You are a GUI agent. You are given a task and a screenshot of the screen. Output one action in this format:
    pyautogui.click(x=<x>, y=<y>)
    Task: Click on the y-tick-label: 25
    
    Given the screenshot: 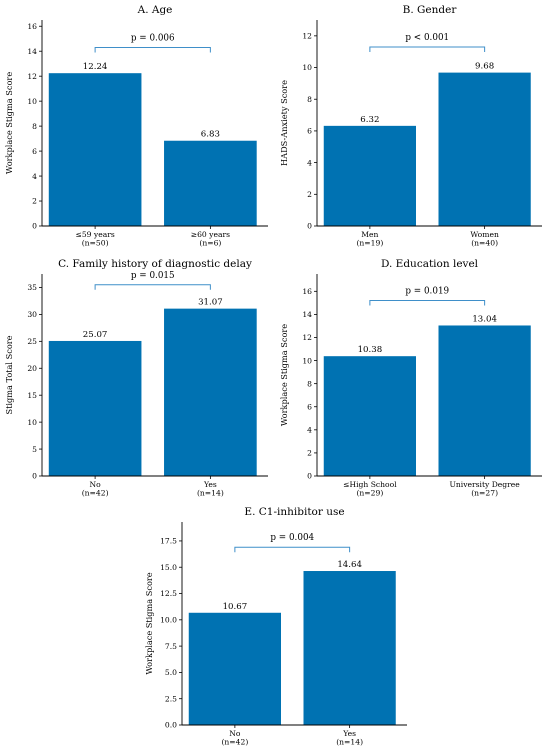 What is the action you would take?
    pyautogui.click(x=32, y=341)
    